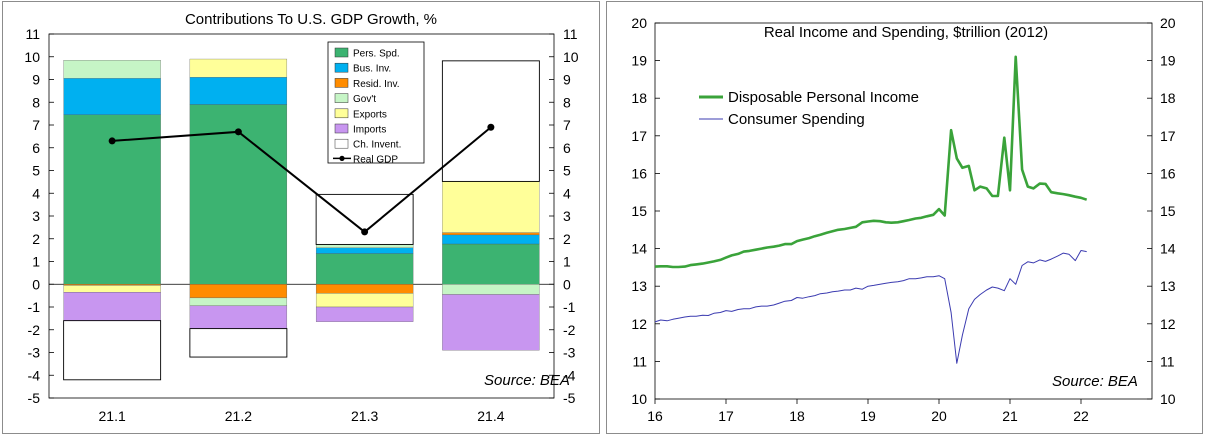 The image size is (1205, 438). I want to click on bar-imports-21.3, so click(364, 314).